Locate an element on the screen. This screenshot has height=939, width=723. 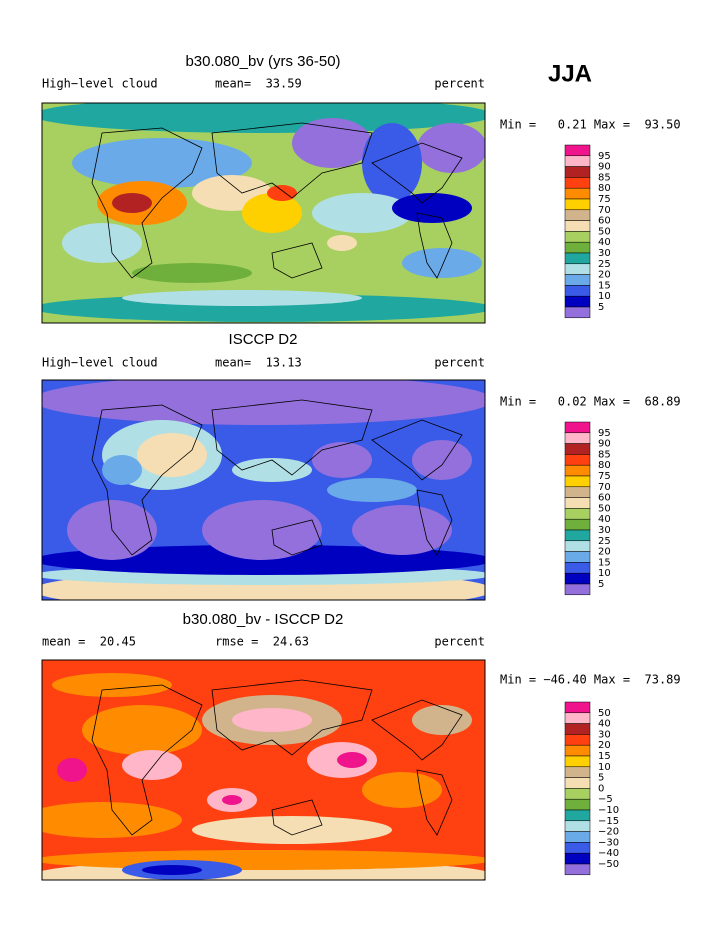
min-max: Min = 0.02 Max = 68.89 is located at coordinates (590, 402).